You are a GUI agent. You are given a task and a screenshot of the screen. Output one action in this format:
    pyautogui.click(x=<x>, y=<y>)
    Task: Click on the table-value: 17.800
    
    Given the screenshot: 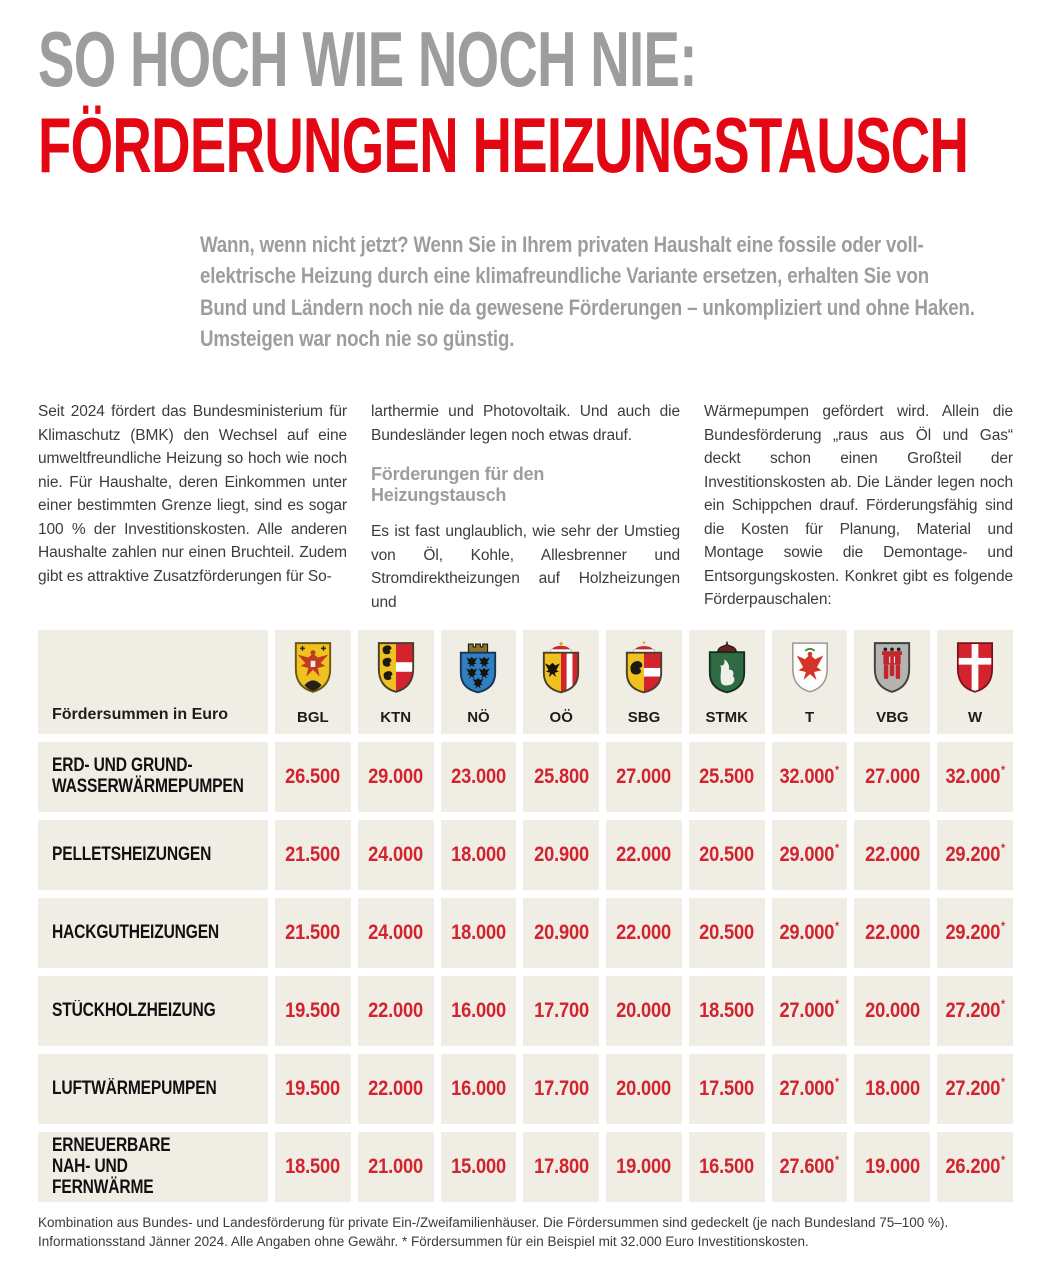 What is the action you would take?
    pyautogui.click(x=561, y=1167)
    